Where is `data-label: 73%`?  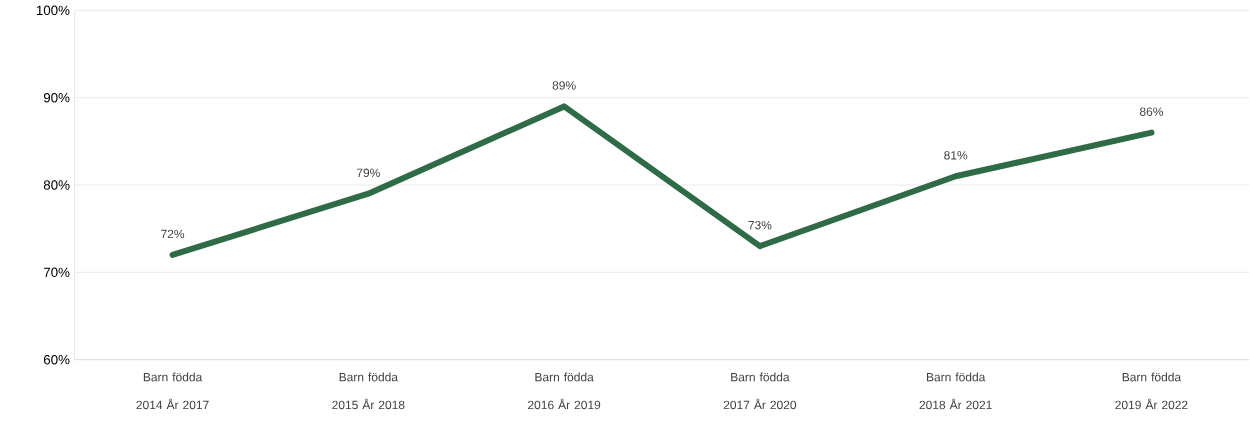 data-label: 73% is located at coordinates (760, 225).